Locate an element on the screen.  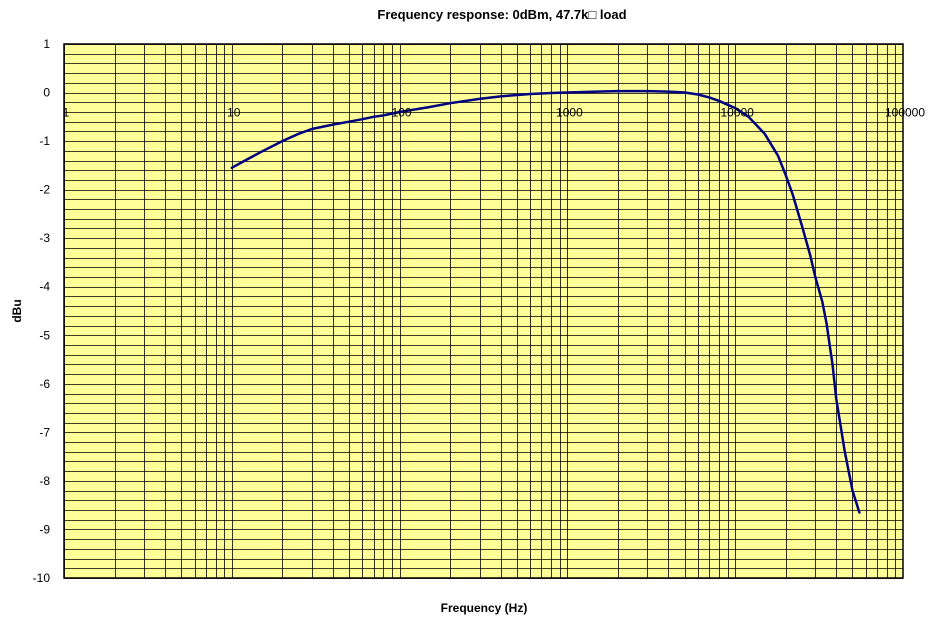
y-tick-label: -5 is located at coordinates (44, 335).